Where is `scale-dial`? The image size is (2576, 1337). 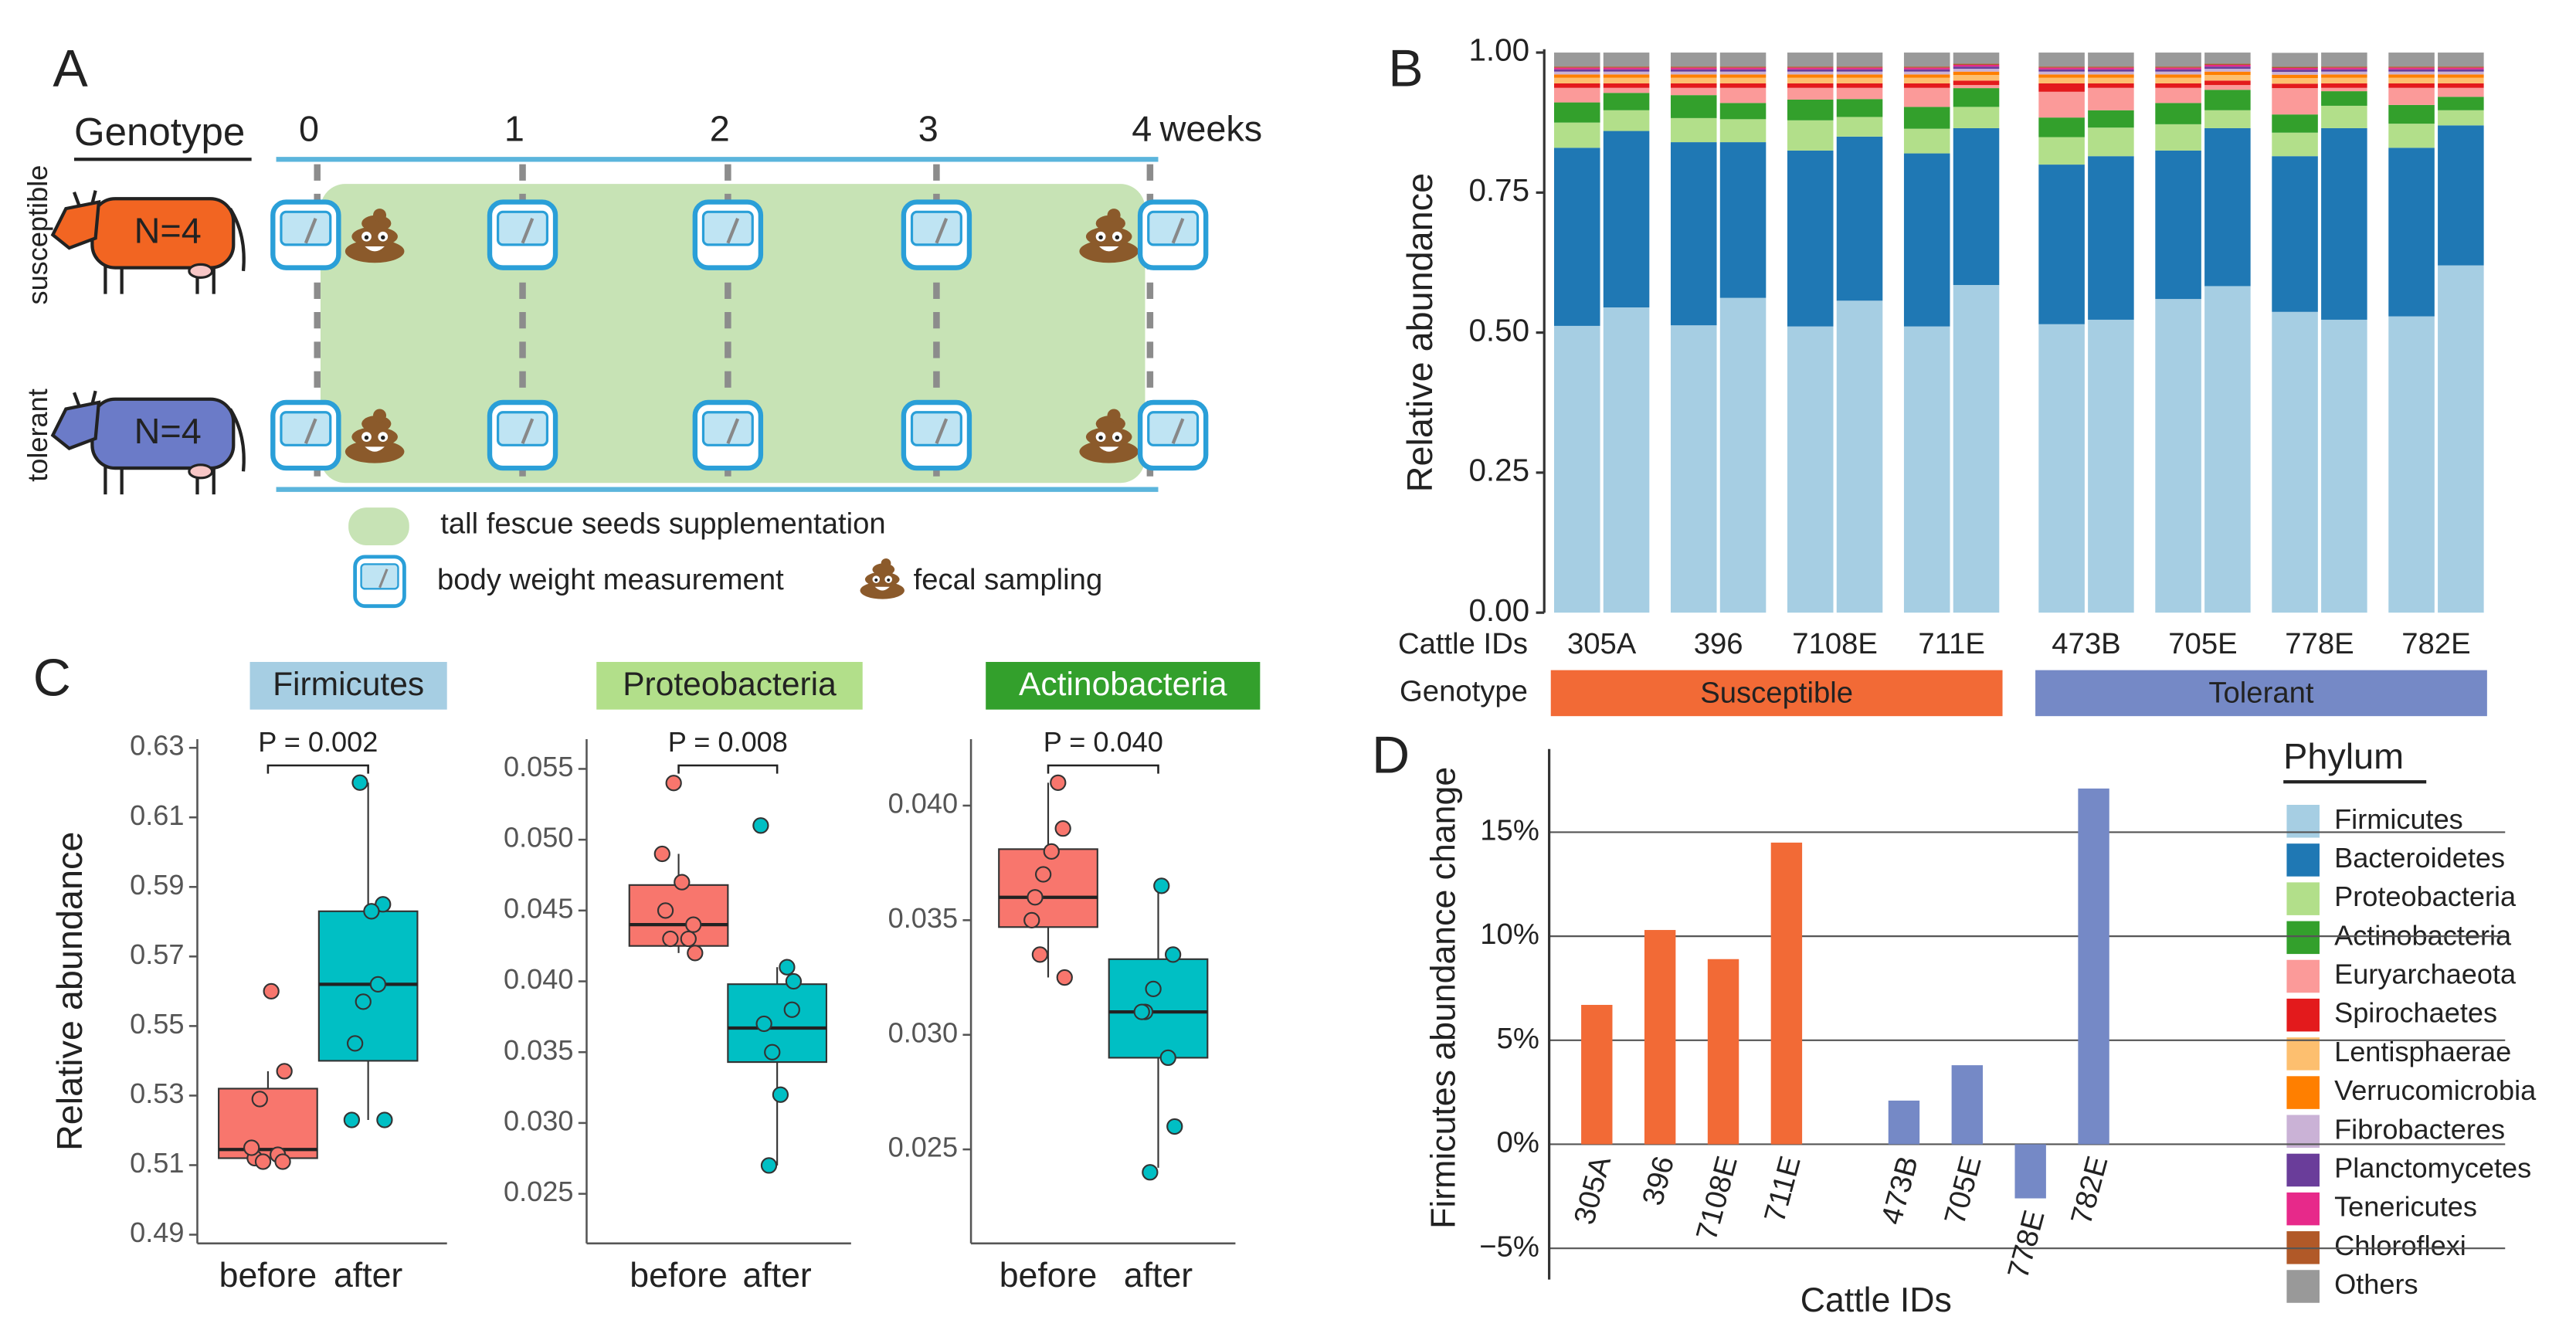
scale-dial is located at coordinates (728, 428).